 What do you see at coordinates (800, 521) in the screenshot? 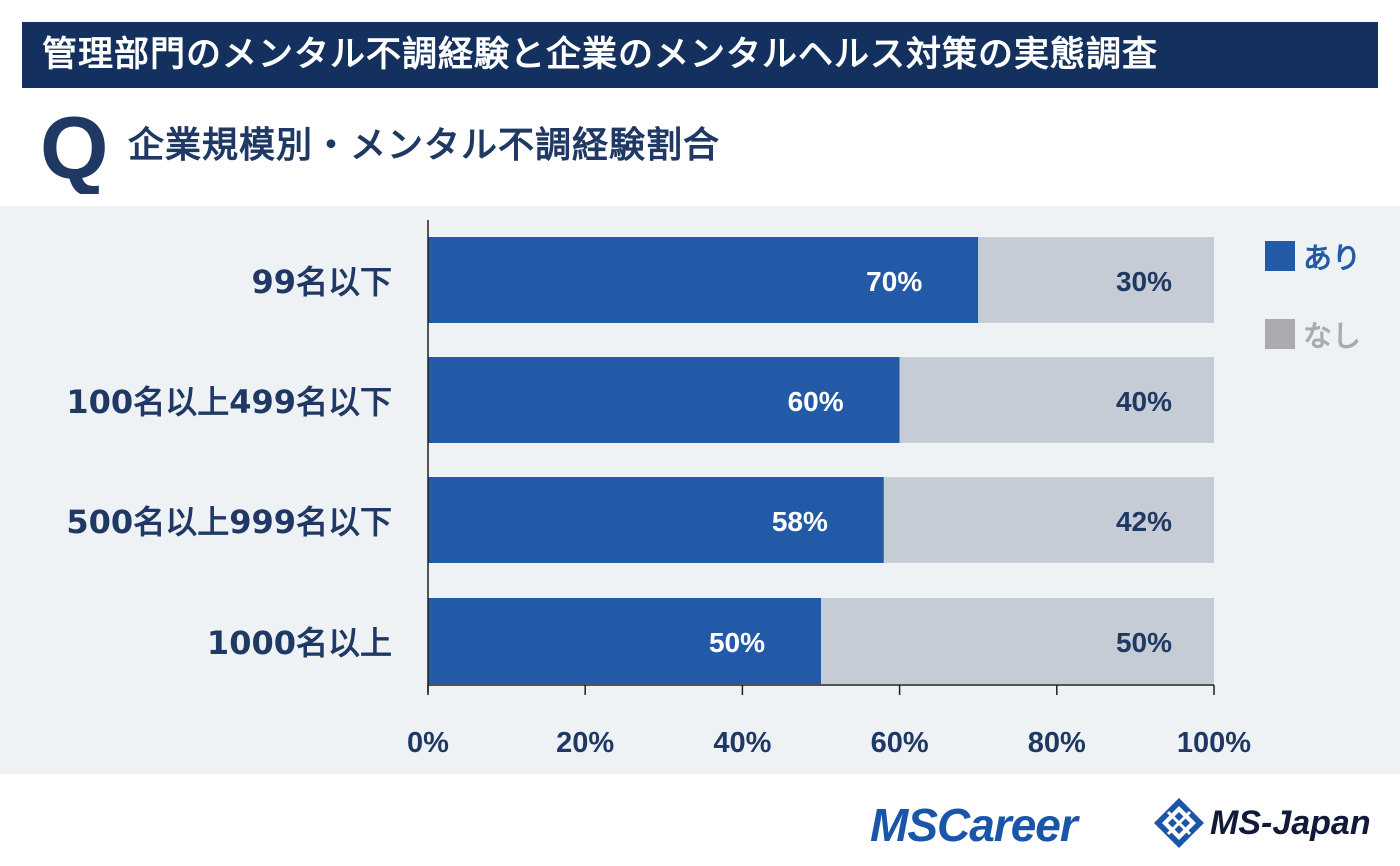
I see `data-label-ari-2: 58%` at bounding box center [800, 521].